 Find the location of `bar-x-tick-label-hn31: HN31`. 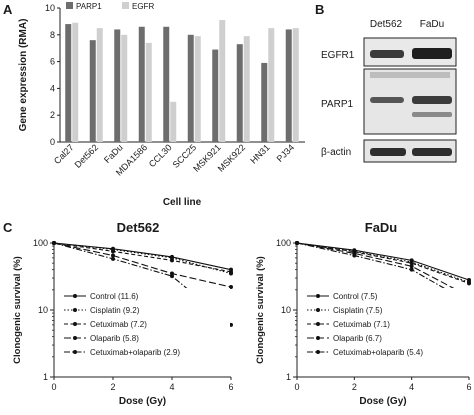

bar-x-tick-label-hn31: HN31 is located at coordinates (259, 153).